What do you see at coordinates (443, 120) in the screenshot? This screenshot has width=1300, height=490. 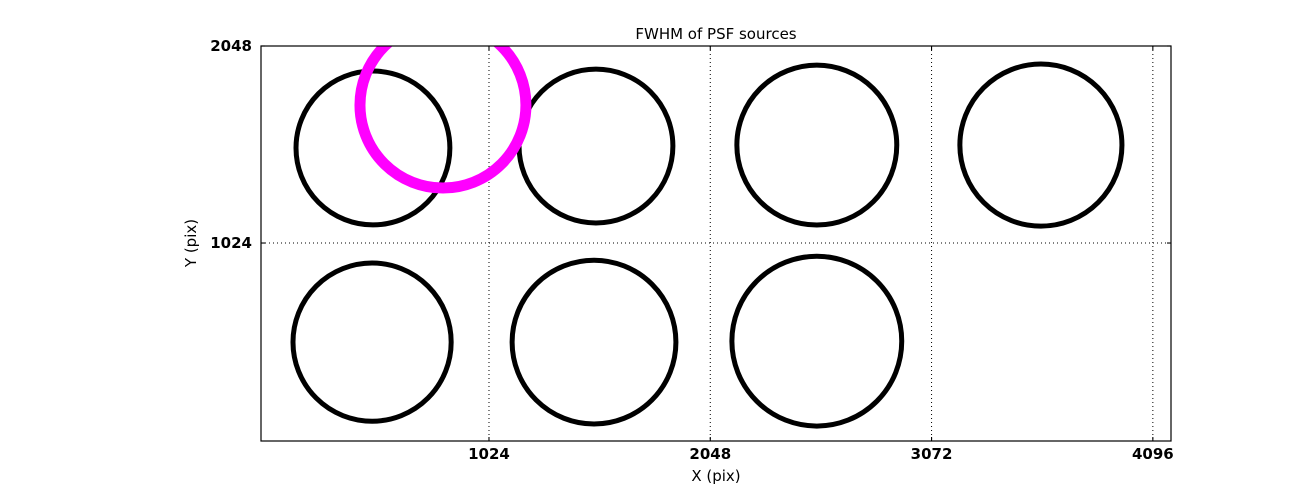 I see `psf-source-circle-highlighted` at bounding box center [443, 120].